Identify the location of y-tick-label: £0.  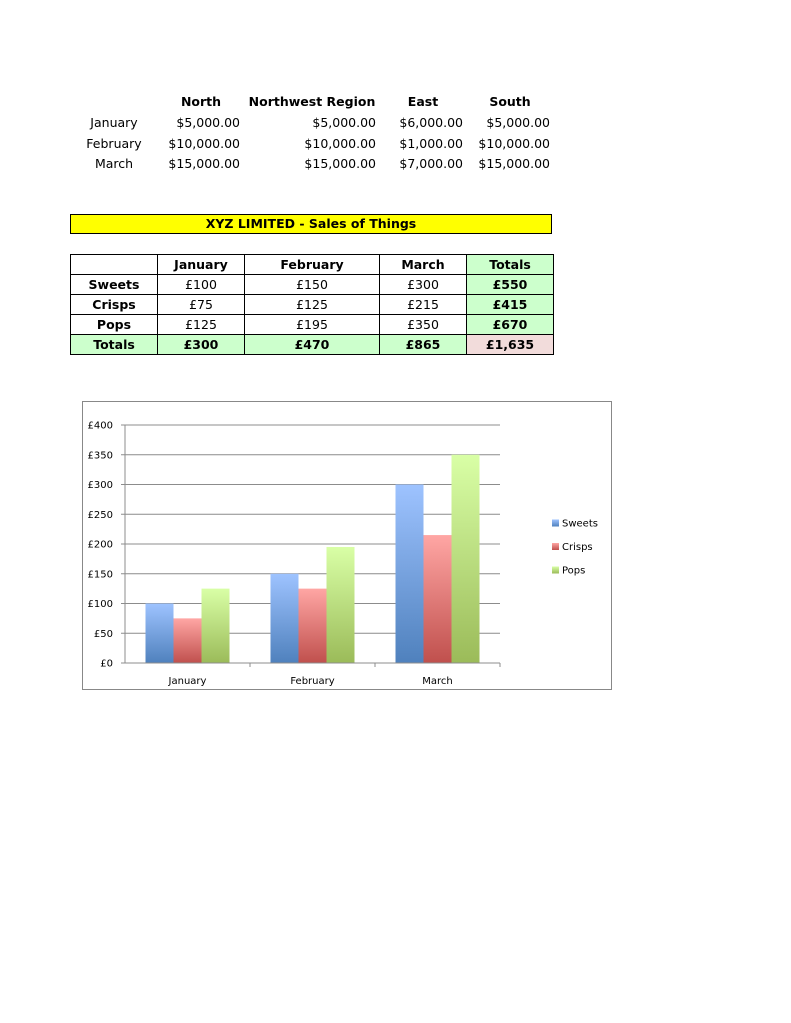
(106, 664).